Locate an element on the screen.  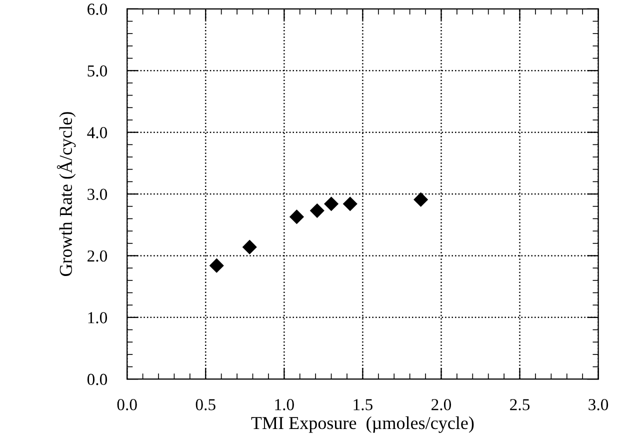
x-tick-label: 0.0 is located at coordinates (127, 404).